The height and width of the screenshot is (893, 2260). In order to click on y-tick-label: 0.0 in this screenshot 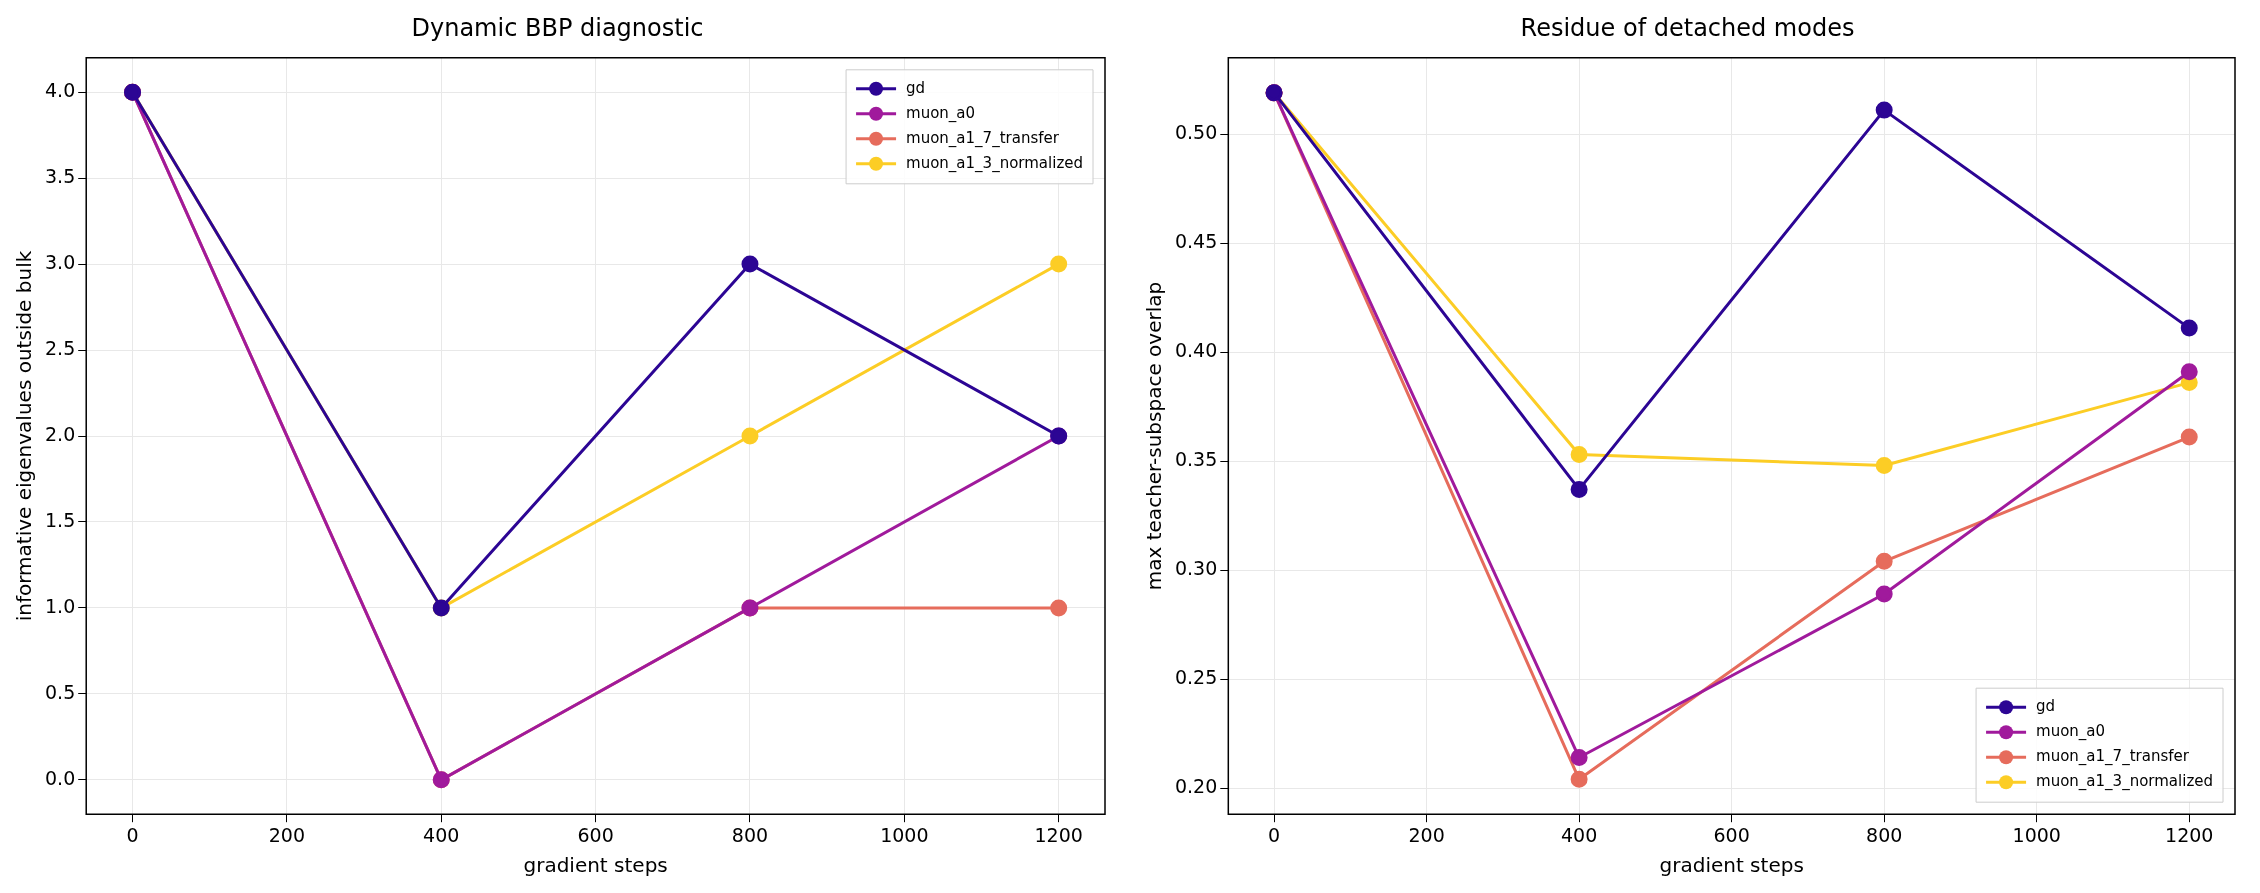, I will do `click(60, 777)`.